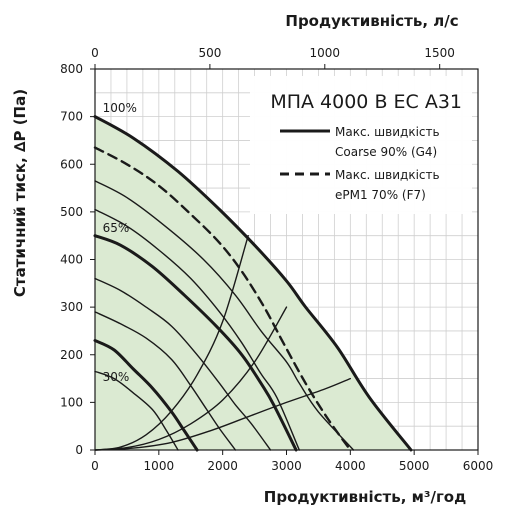 This screenshot has height=512, width=508. Describe the element at coordinates (478, 466) in the screenshot. I see `x-tick-label: 6000` at that location.